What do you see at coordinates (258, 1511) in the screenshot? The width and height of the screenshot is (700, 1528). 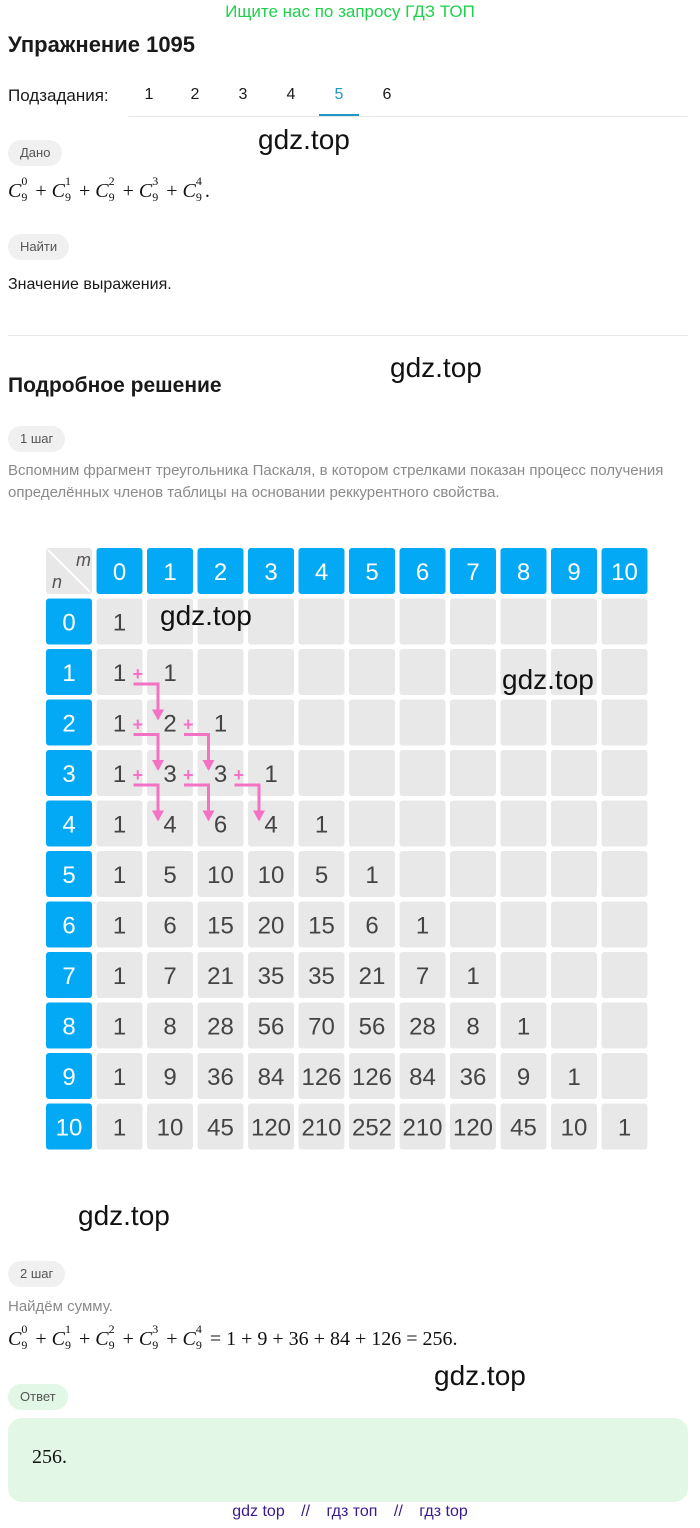 I see `footer-link-gdz-top: gdz top` at bounding box center [258, 1511].